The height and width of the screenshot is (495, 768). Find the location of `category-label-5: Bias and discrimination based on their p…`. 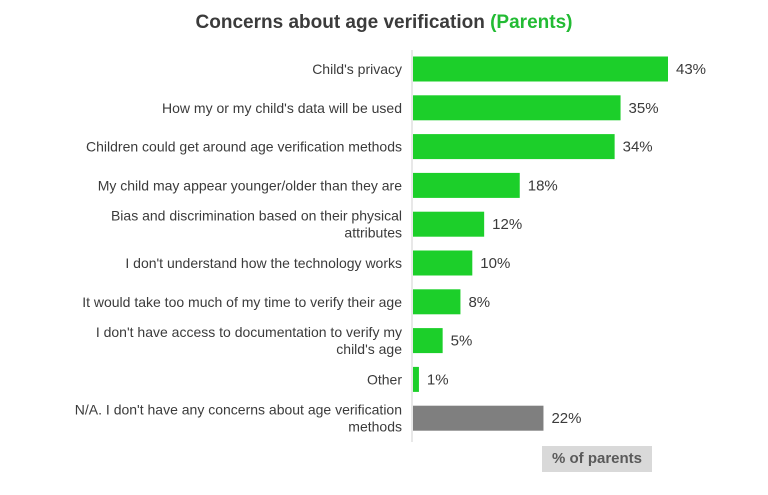

category-label-5: Bias and discrimination based on their p… is located at coordinates (256, 224).